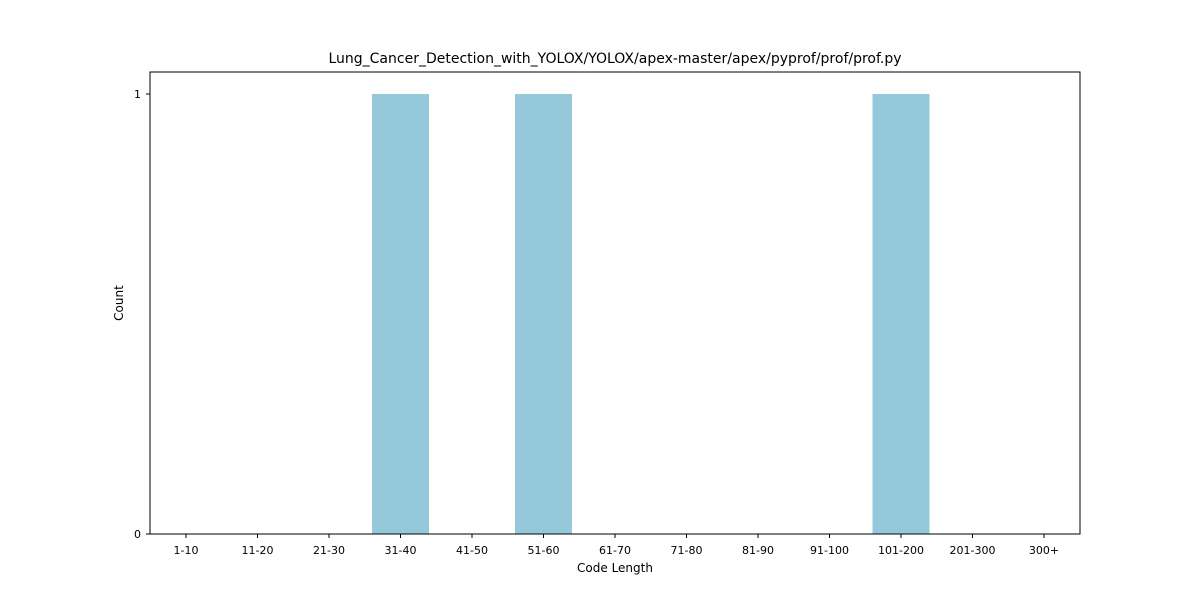 This screenshot has width=1200, height=604. I want to click on x-tick-label: 51-60, so click(544, 550).